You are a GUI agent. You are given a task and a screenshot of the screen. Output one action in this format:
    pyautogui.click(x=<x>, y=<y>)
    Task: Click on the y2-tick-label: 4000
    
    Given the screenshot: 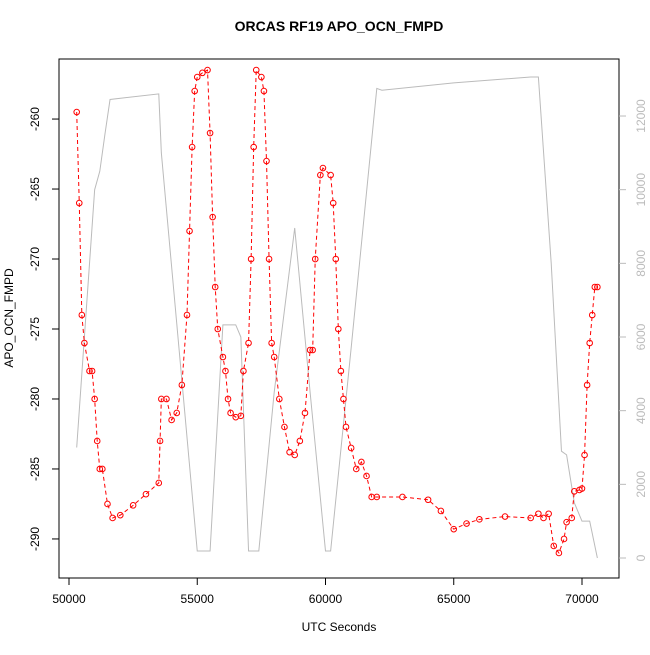 What is the action you would take?
    pyautogui.click(x=641, y=410)
    